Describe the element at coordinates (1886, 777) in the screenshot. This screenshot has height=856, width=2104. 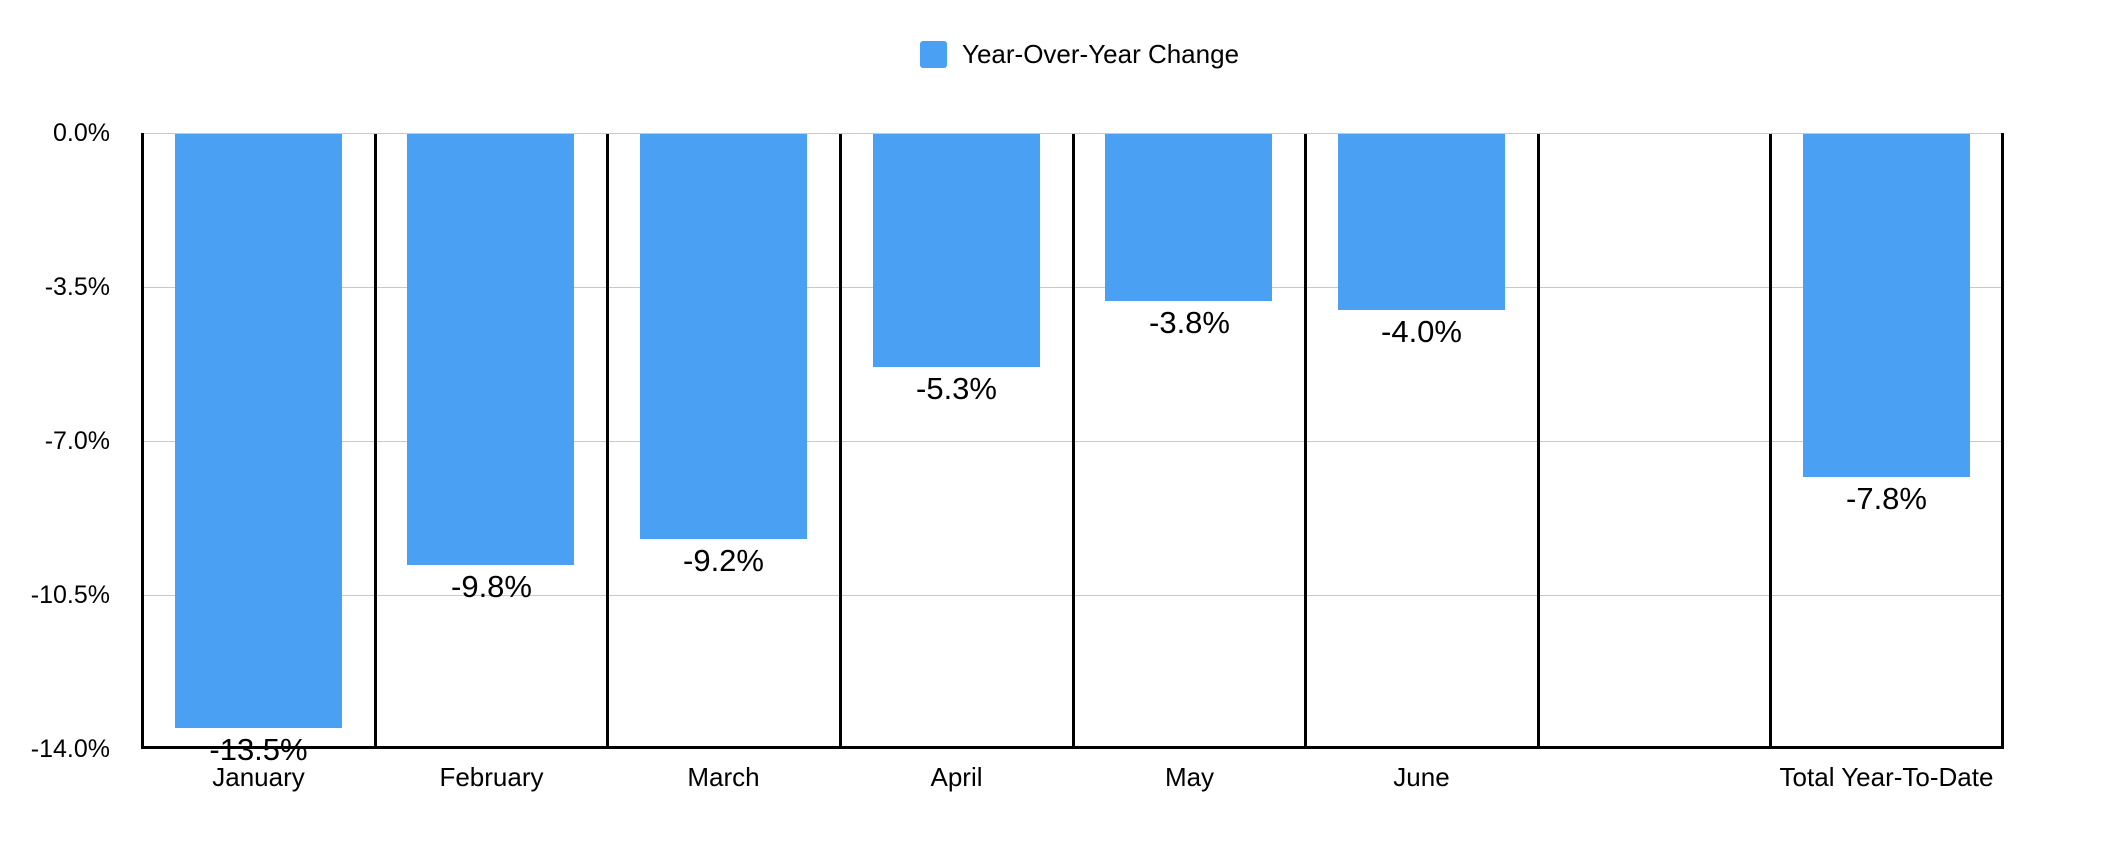
I see `x-axis-category-label: Total Year-To-Date` at that location.